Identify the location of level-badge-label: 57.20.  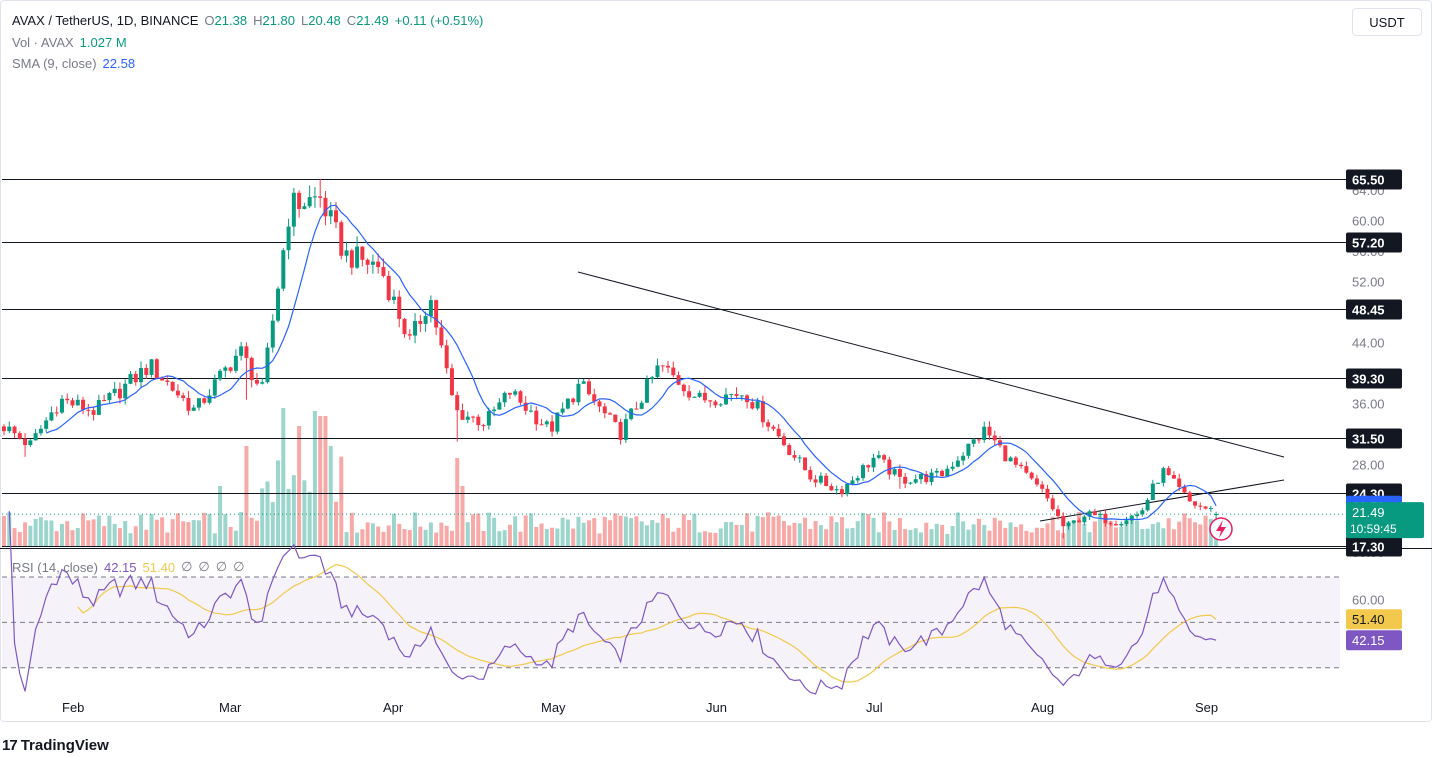
(1368, 243).